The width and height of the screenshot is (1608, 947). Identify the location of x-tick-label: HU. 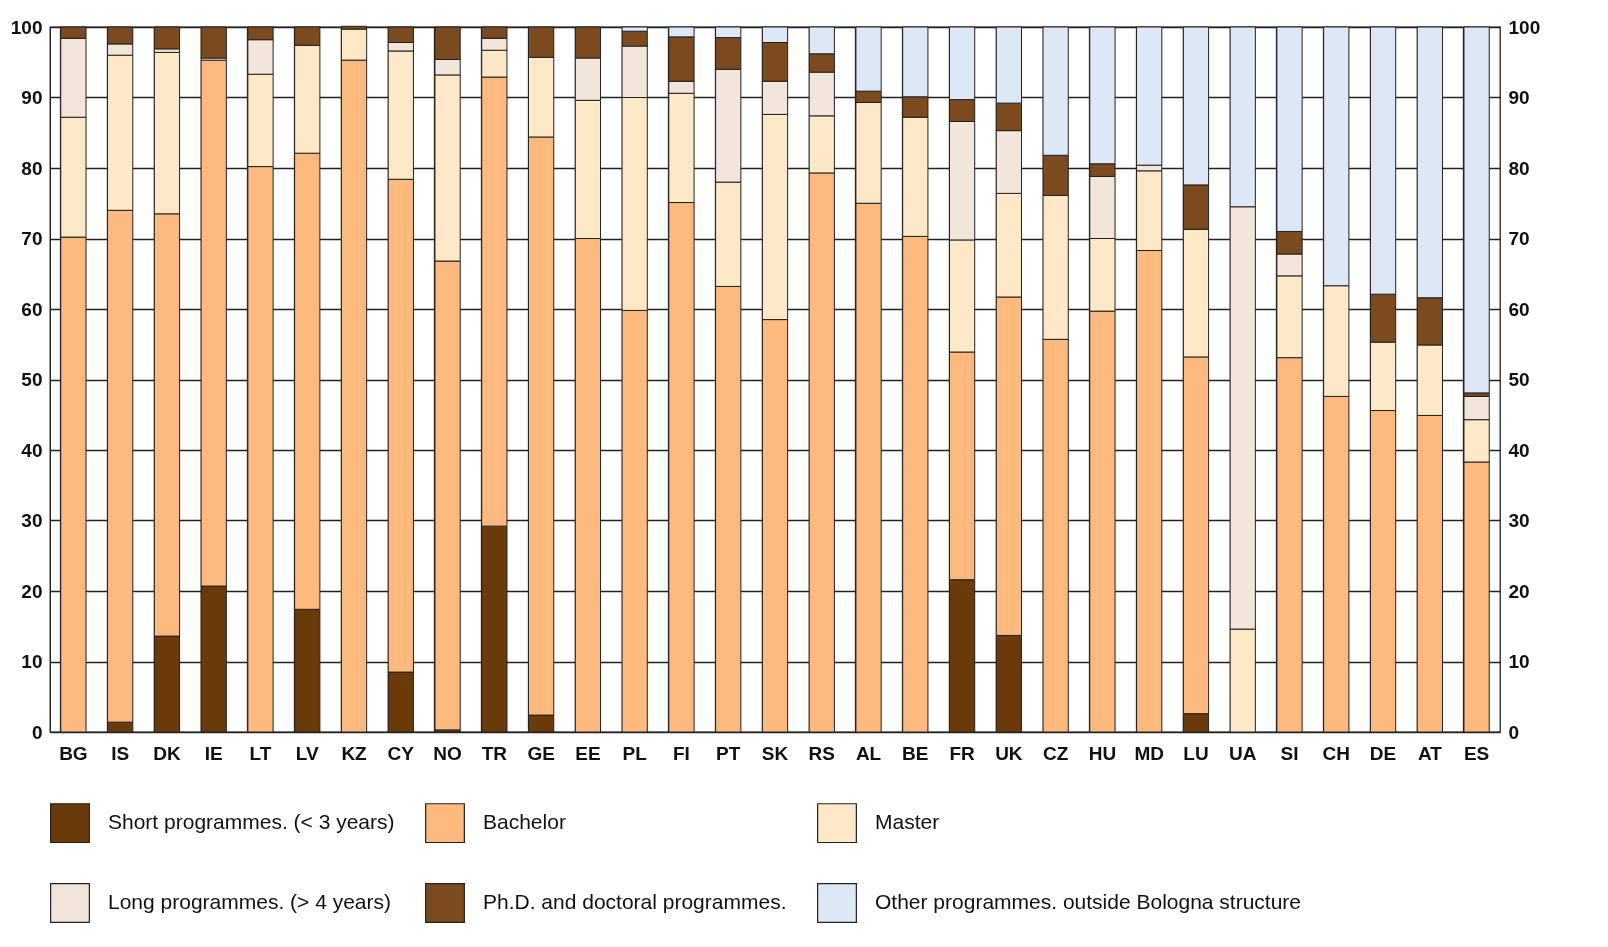
(1102, 753).